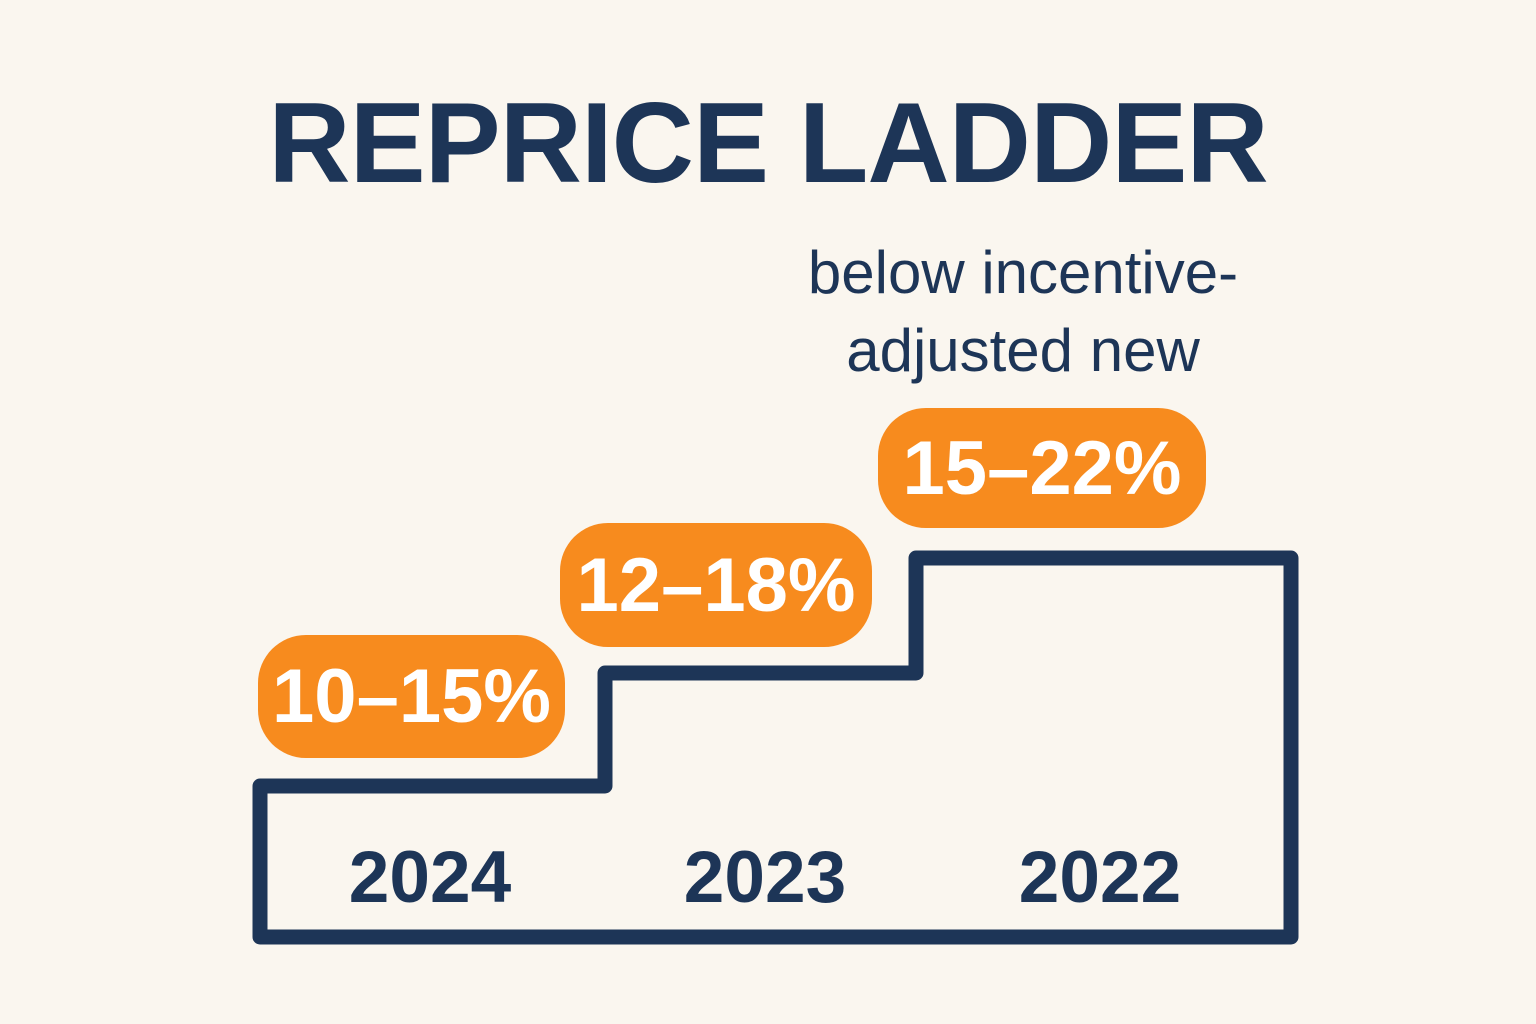 The width and height of the screenshot is (1536, 1024). Describe the element at coordinates (1023, 350) in the screenshot. I see `chart-subtitle-line-2: adjusted new` at that location.